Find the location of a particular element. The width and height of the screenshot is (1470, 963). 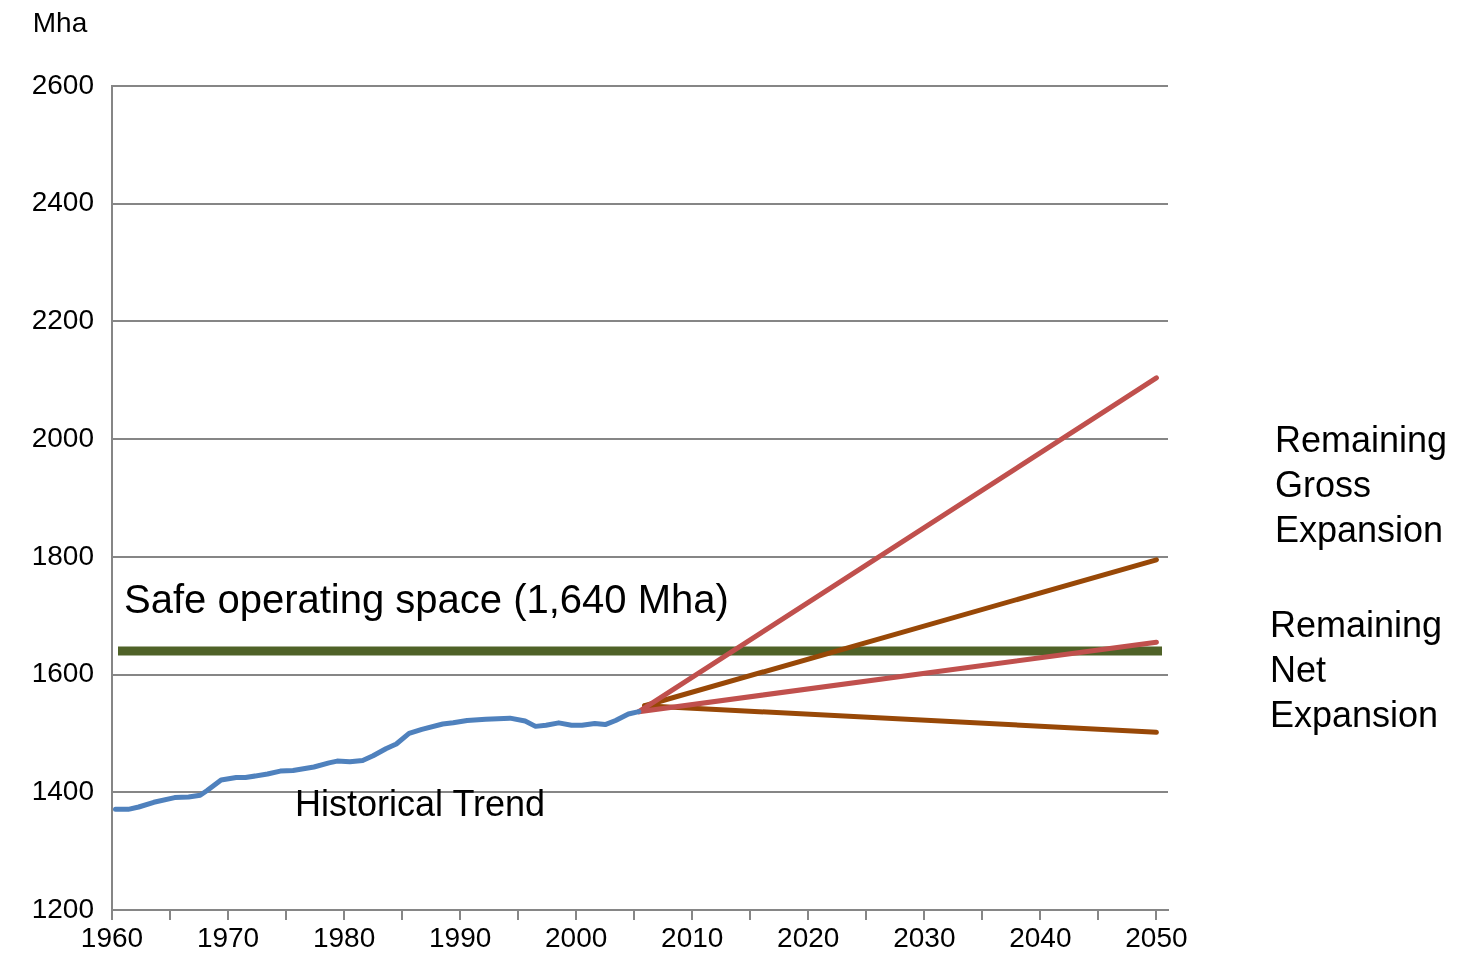

x-tick-label: 1980 is located at coordinates (344, 937).